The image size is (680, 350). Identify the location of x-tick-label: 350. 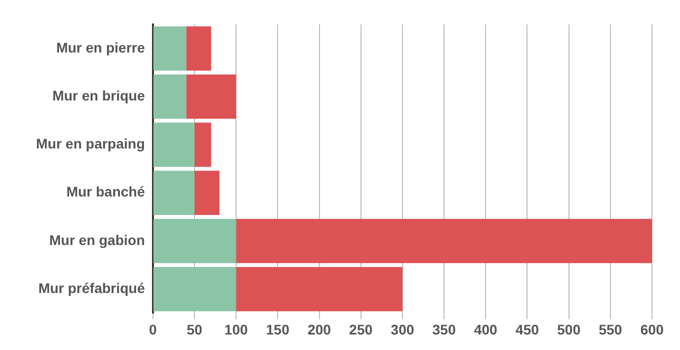
(444, 329).